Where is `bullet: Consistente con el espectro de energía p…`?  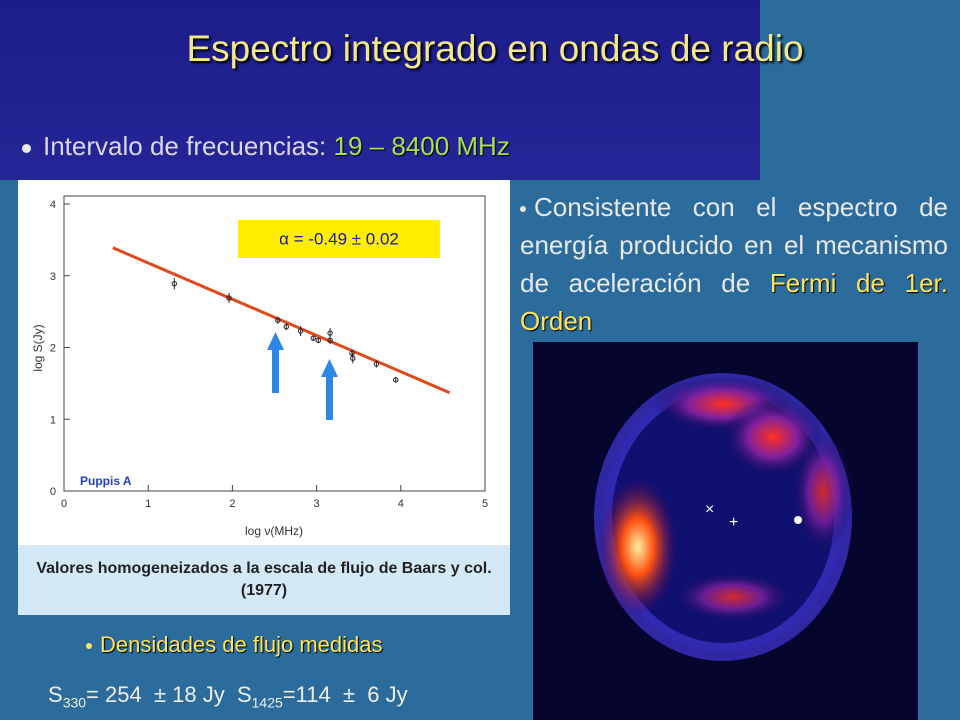 bullet: Consistente con el espectro de energía p… is located at coordinates (734, 264).